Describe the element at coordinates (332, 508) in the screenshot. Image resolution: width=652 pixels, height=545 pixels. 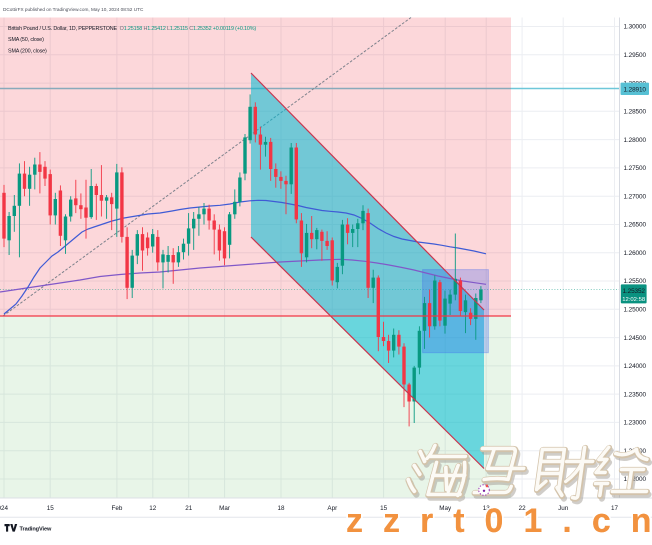
I see `svg-text: Apr` at that location.